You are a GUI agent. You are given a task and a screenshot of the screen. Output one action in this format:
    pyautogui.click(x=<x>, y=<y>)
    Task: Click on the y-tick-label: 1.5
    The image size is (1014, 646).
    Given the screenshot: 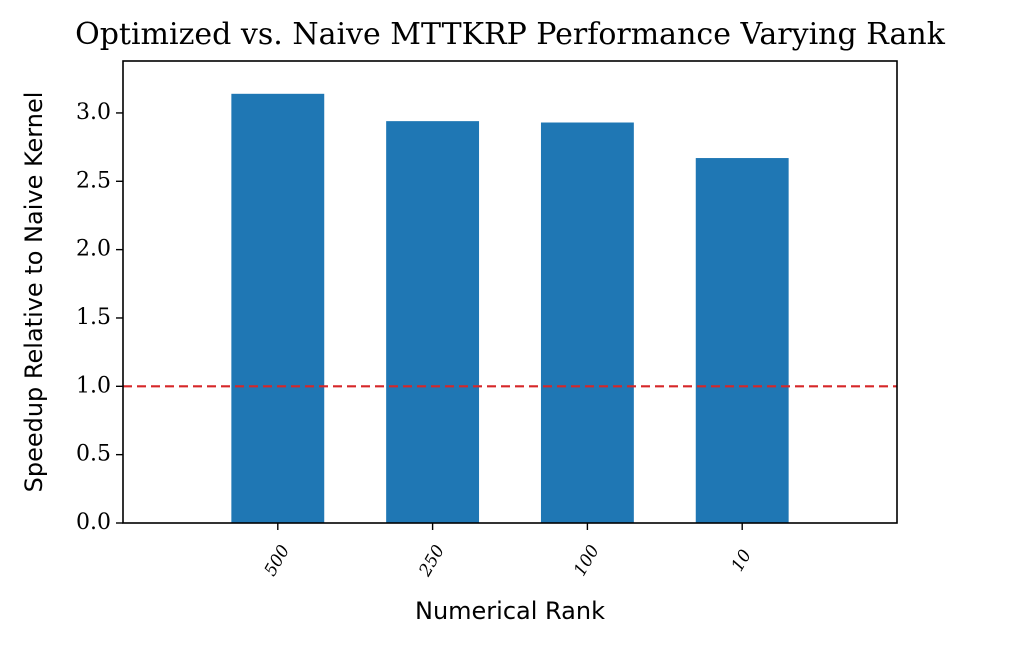 What is the action you would take?
    pyautogui.click(x=93, y=317)
    